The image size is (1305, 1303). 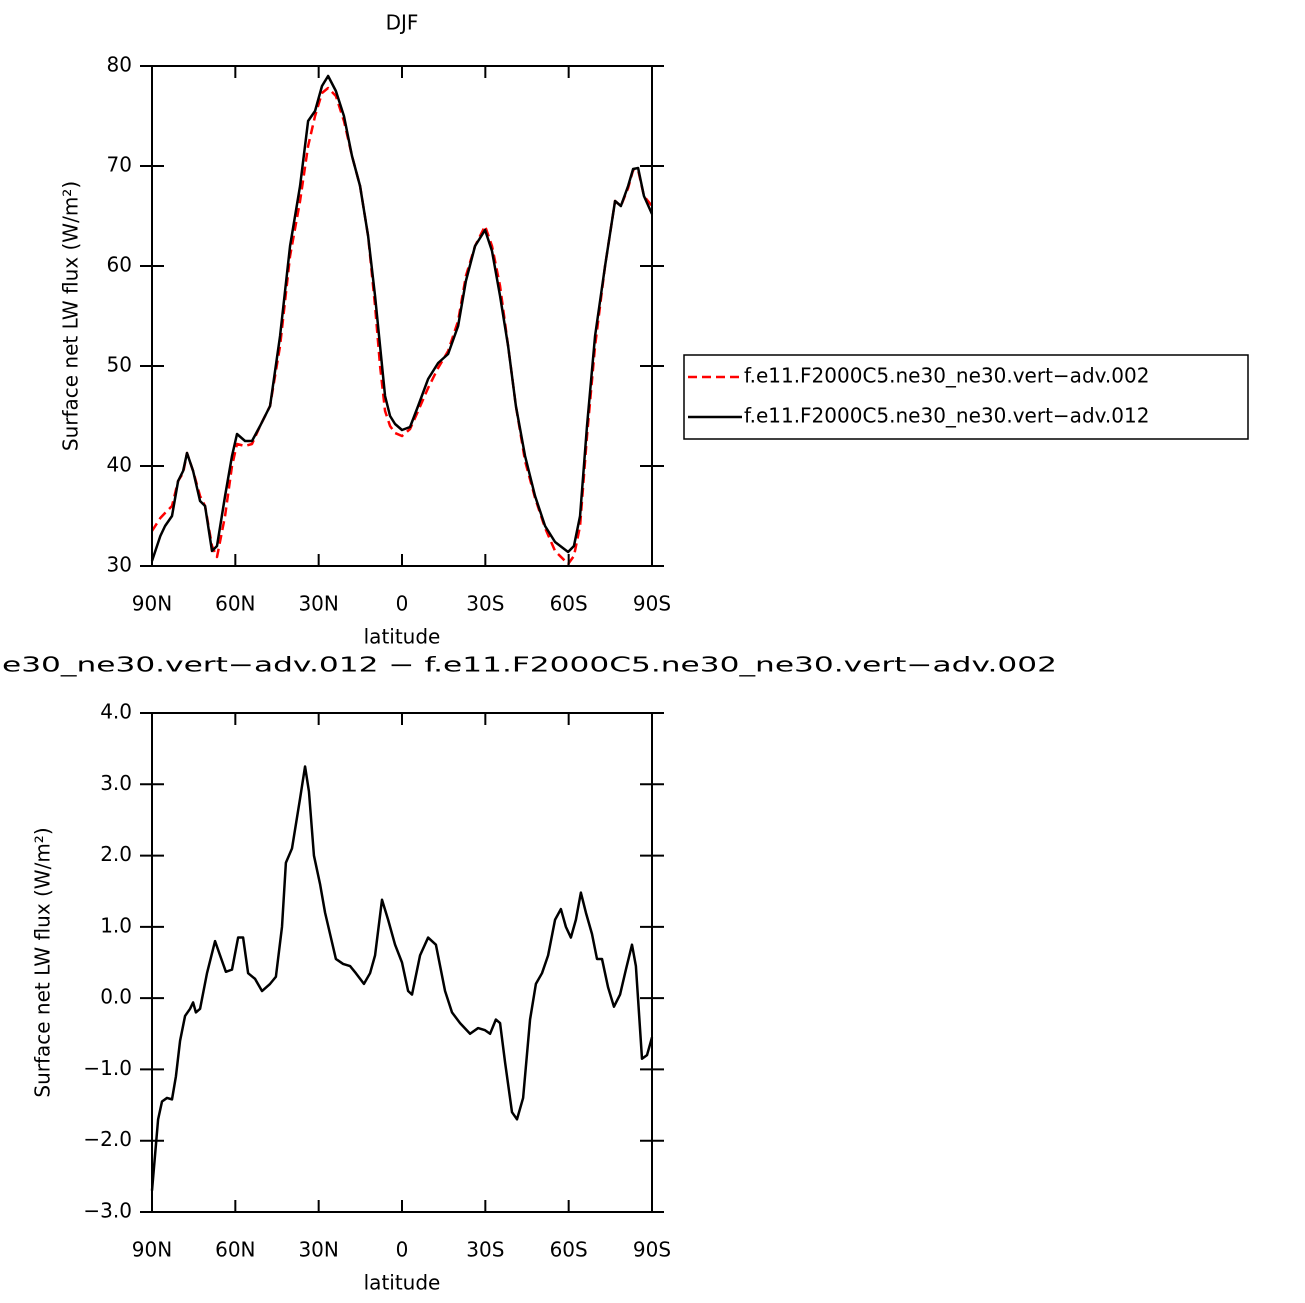 What do you see at coordinates (946, 416) in the screenshot?
I see `legend-label: f.e11.F2000C5.ne30_ne30.vert−adv.012` at bounding box center [946, 416].